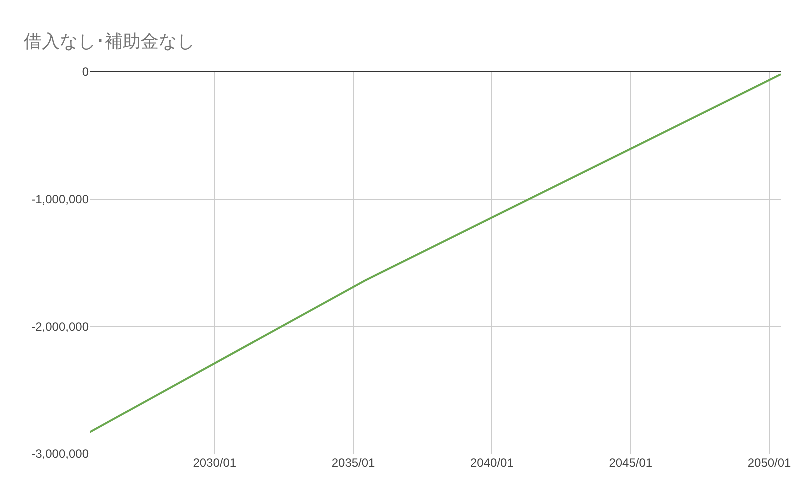 The width and height of the screenshot is (806, 499). What do you see at coordinates (631, 463) in the screenshot?
I see `x-tick-label: 2045/01` at bounding box center [631, 463].